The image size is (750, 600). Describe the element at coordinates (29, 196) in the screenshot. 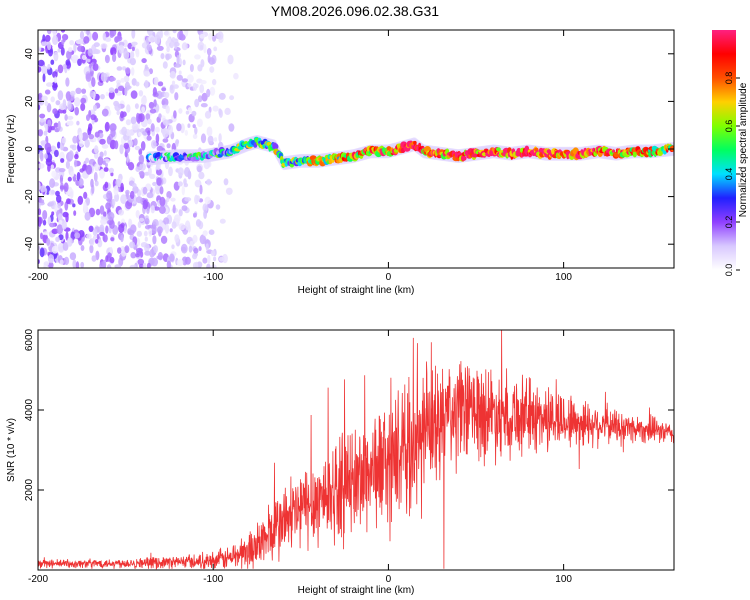

I see `y-tick-label: -20` at that location.